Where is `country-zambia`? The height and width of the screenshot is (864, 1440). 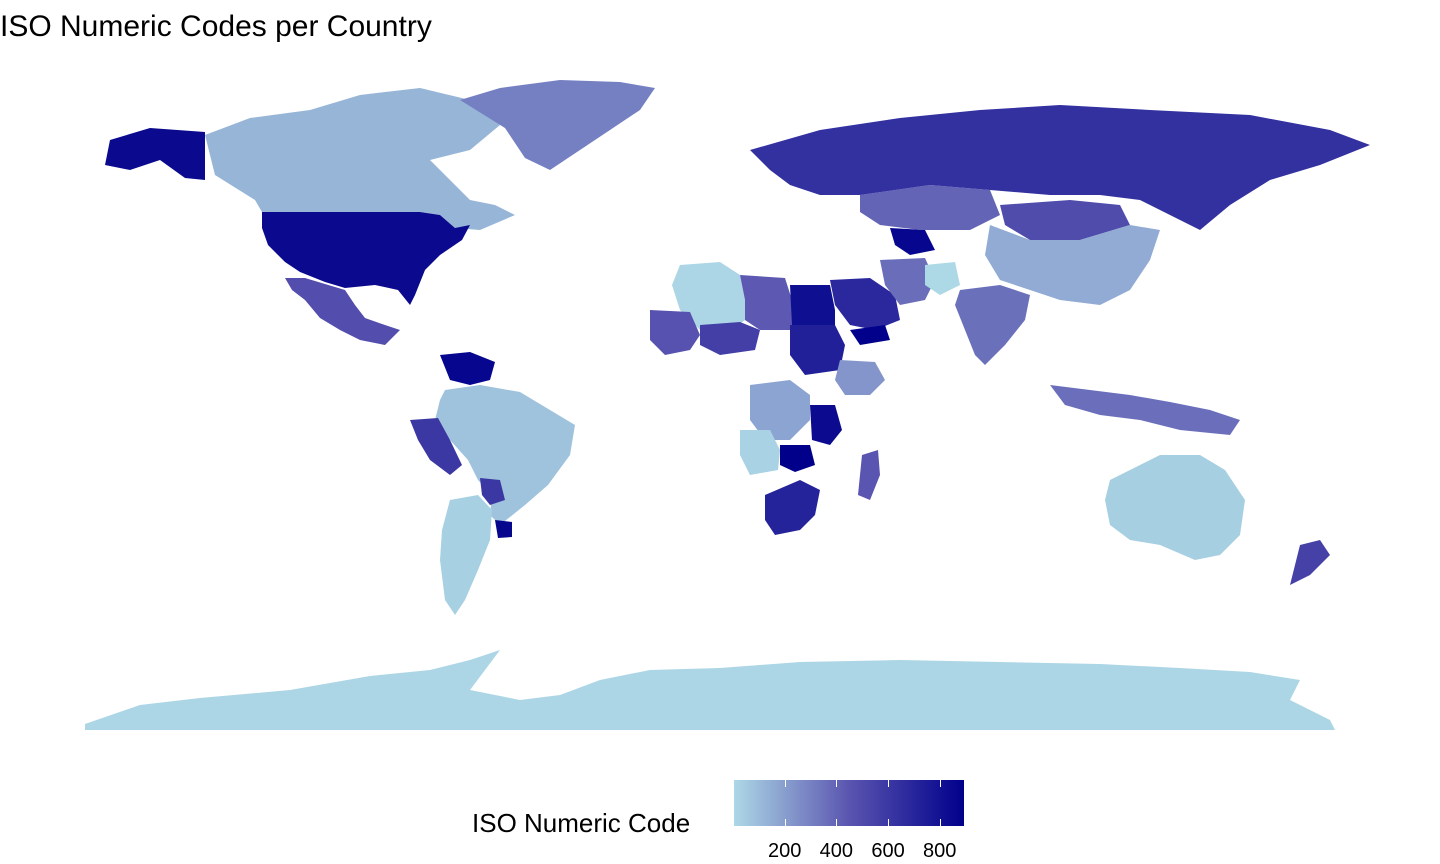
country-zambia is located at coordinates (797, 458).